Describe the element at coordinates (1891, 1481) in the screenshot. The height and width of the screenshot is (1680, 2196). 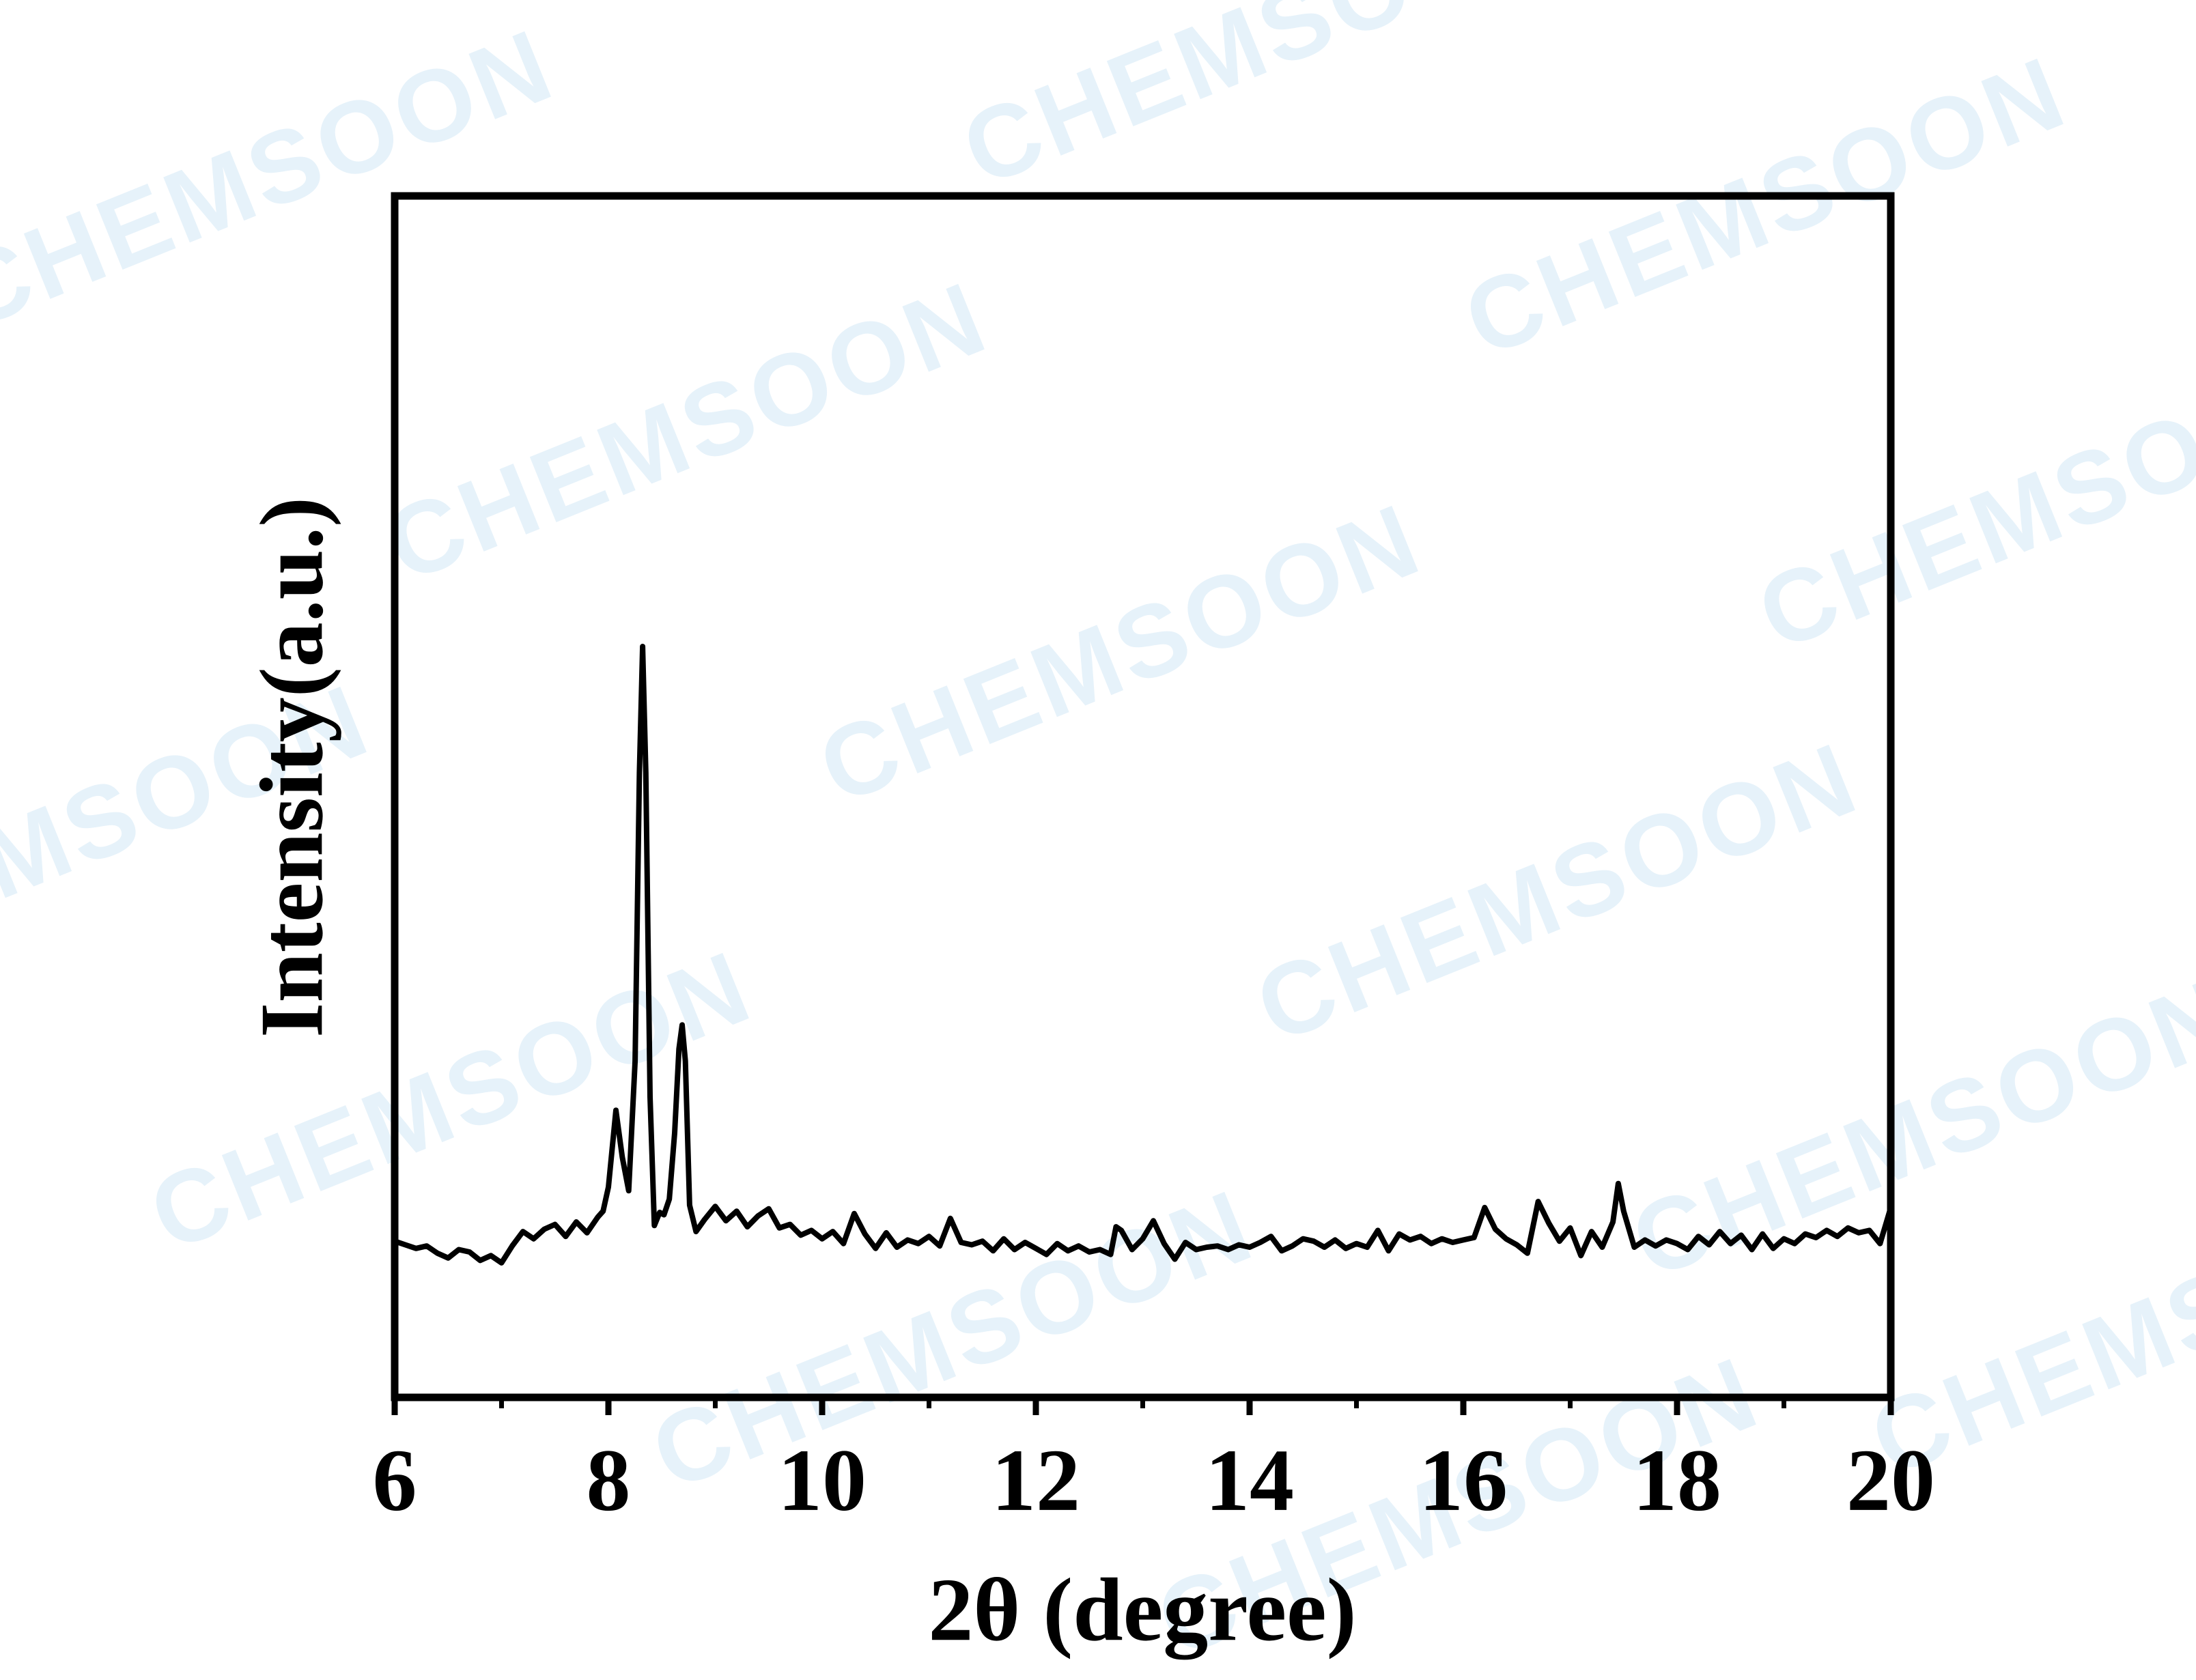
I see `x-tick-label: 20` at that location.